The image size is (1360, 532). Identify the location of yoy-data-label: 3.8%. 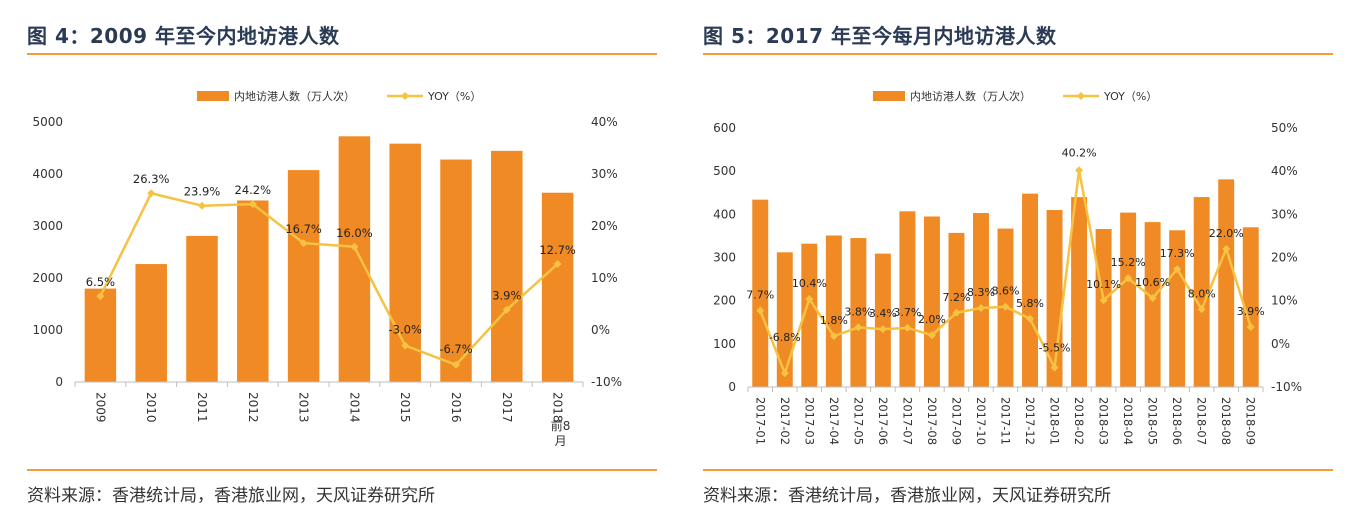
(858, 311).